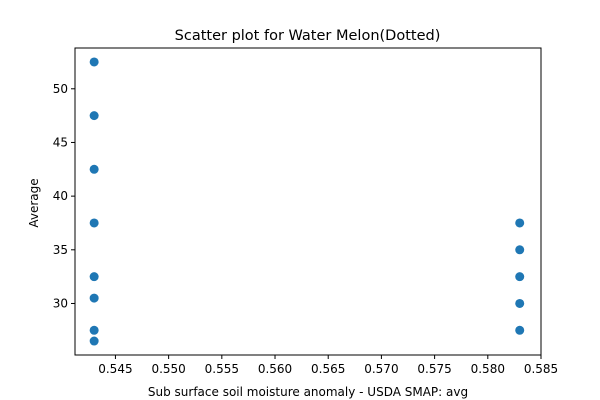  What do you see at coordinates (275, 369) in the screenshot?
I see `x-tick-label: 0.560` at bounding box center [275, 369].